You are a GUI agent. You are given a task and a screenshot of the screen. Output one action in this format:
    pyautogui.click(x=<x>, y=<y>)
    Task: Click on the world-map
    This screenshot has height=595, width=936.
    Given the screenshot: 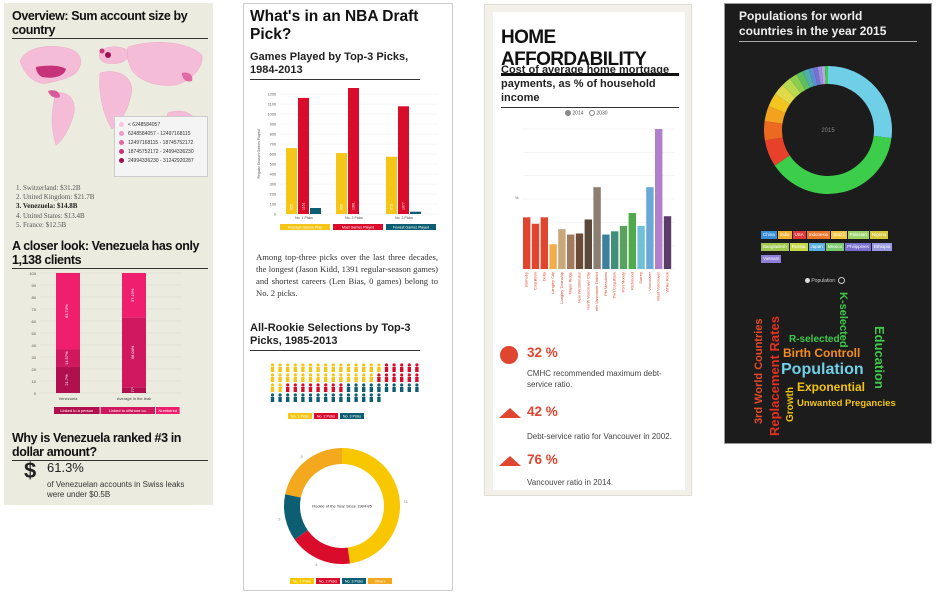 What is the action you would take?
    pyautogui.click(x=110, y=93)
    